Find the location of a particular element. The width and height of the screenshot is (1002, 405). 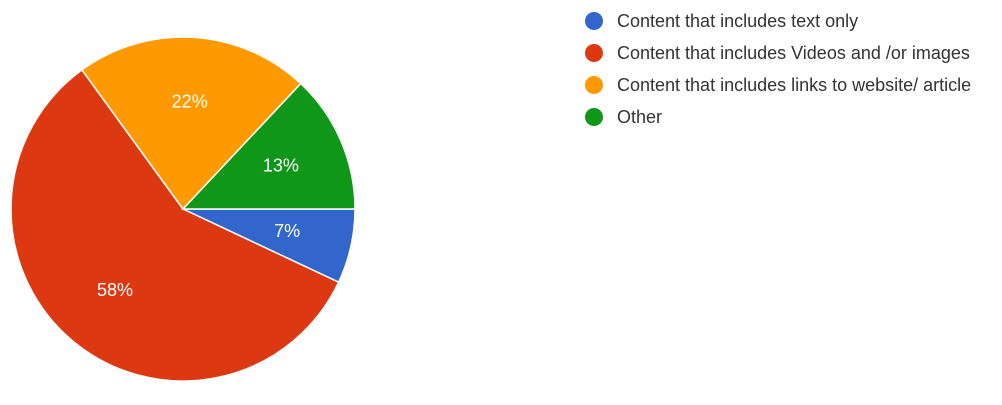

slice-label-text-only: 7% is located at coordinates (287, 231).